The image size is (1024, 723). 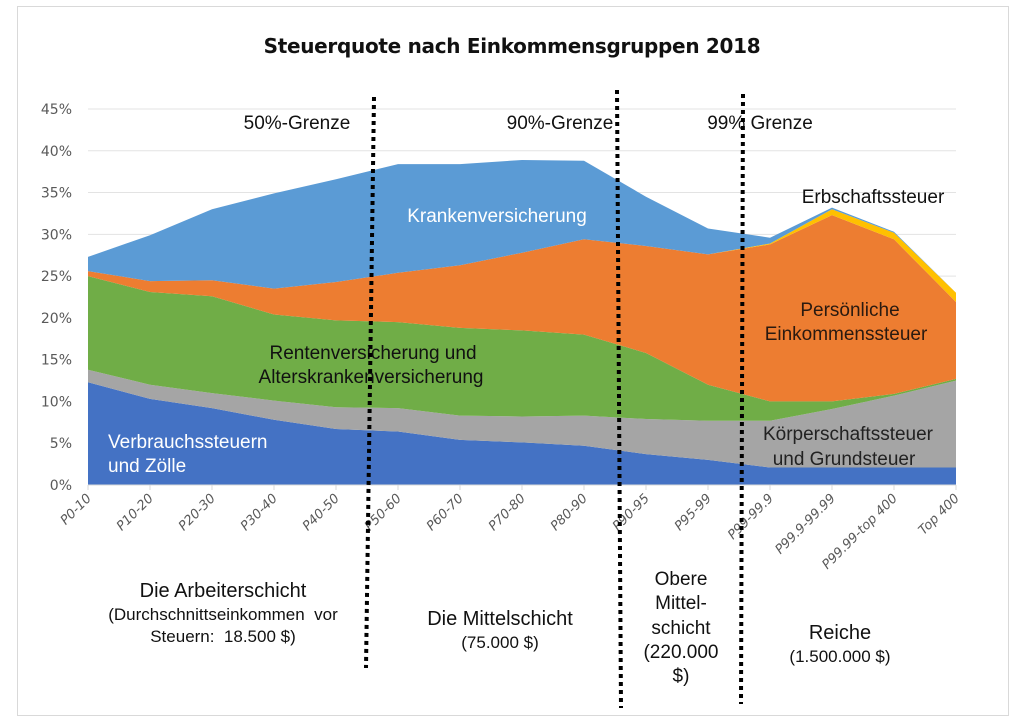 What do you see at coordinates (844, 459) in the screenshot?
I see `series-label: und Grundsteuer` at bounding box center [844, 459].